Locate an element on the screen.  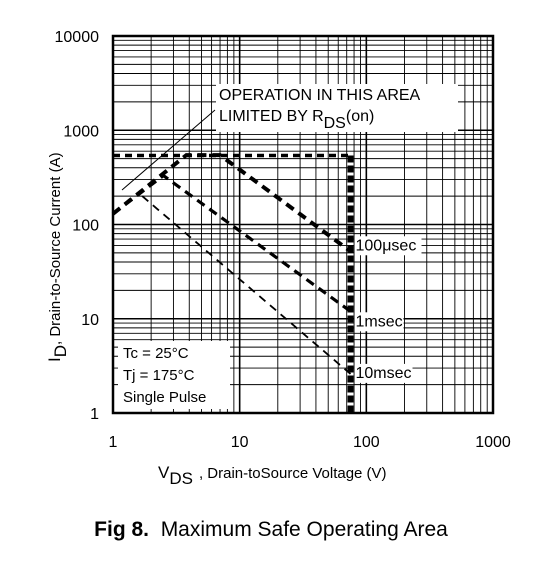
series-label-100usec: 100μsec is located at coordinates (386, 245).